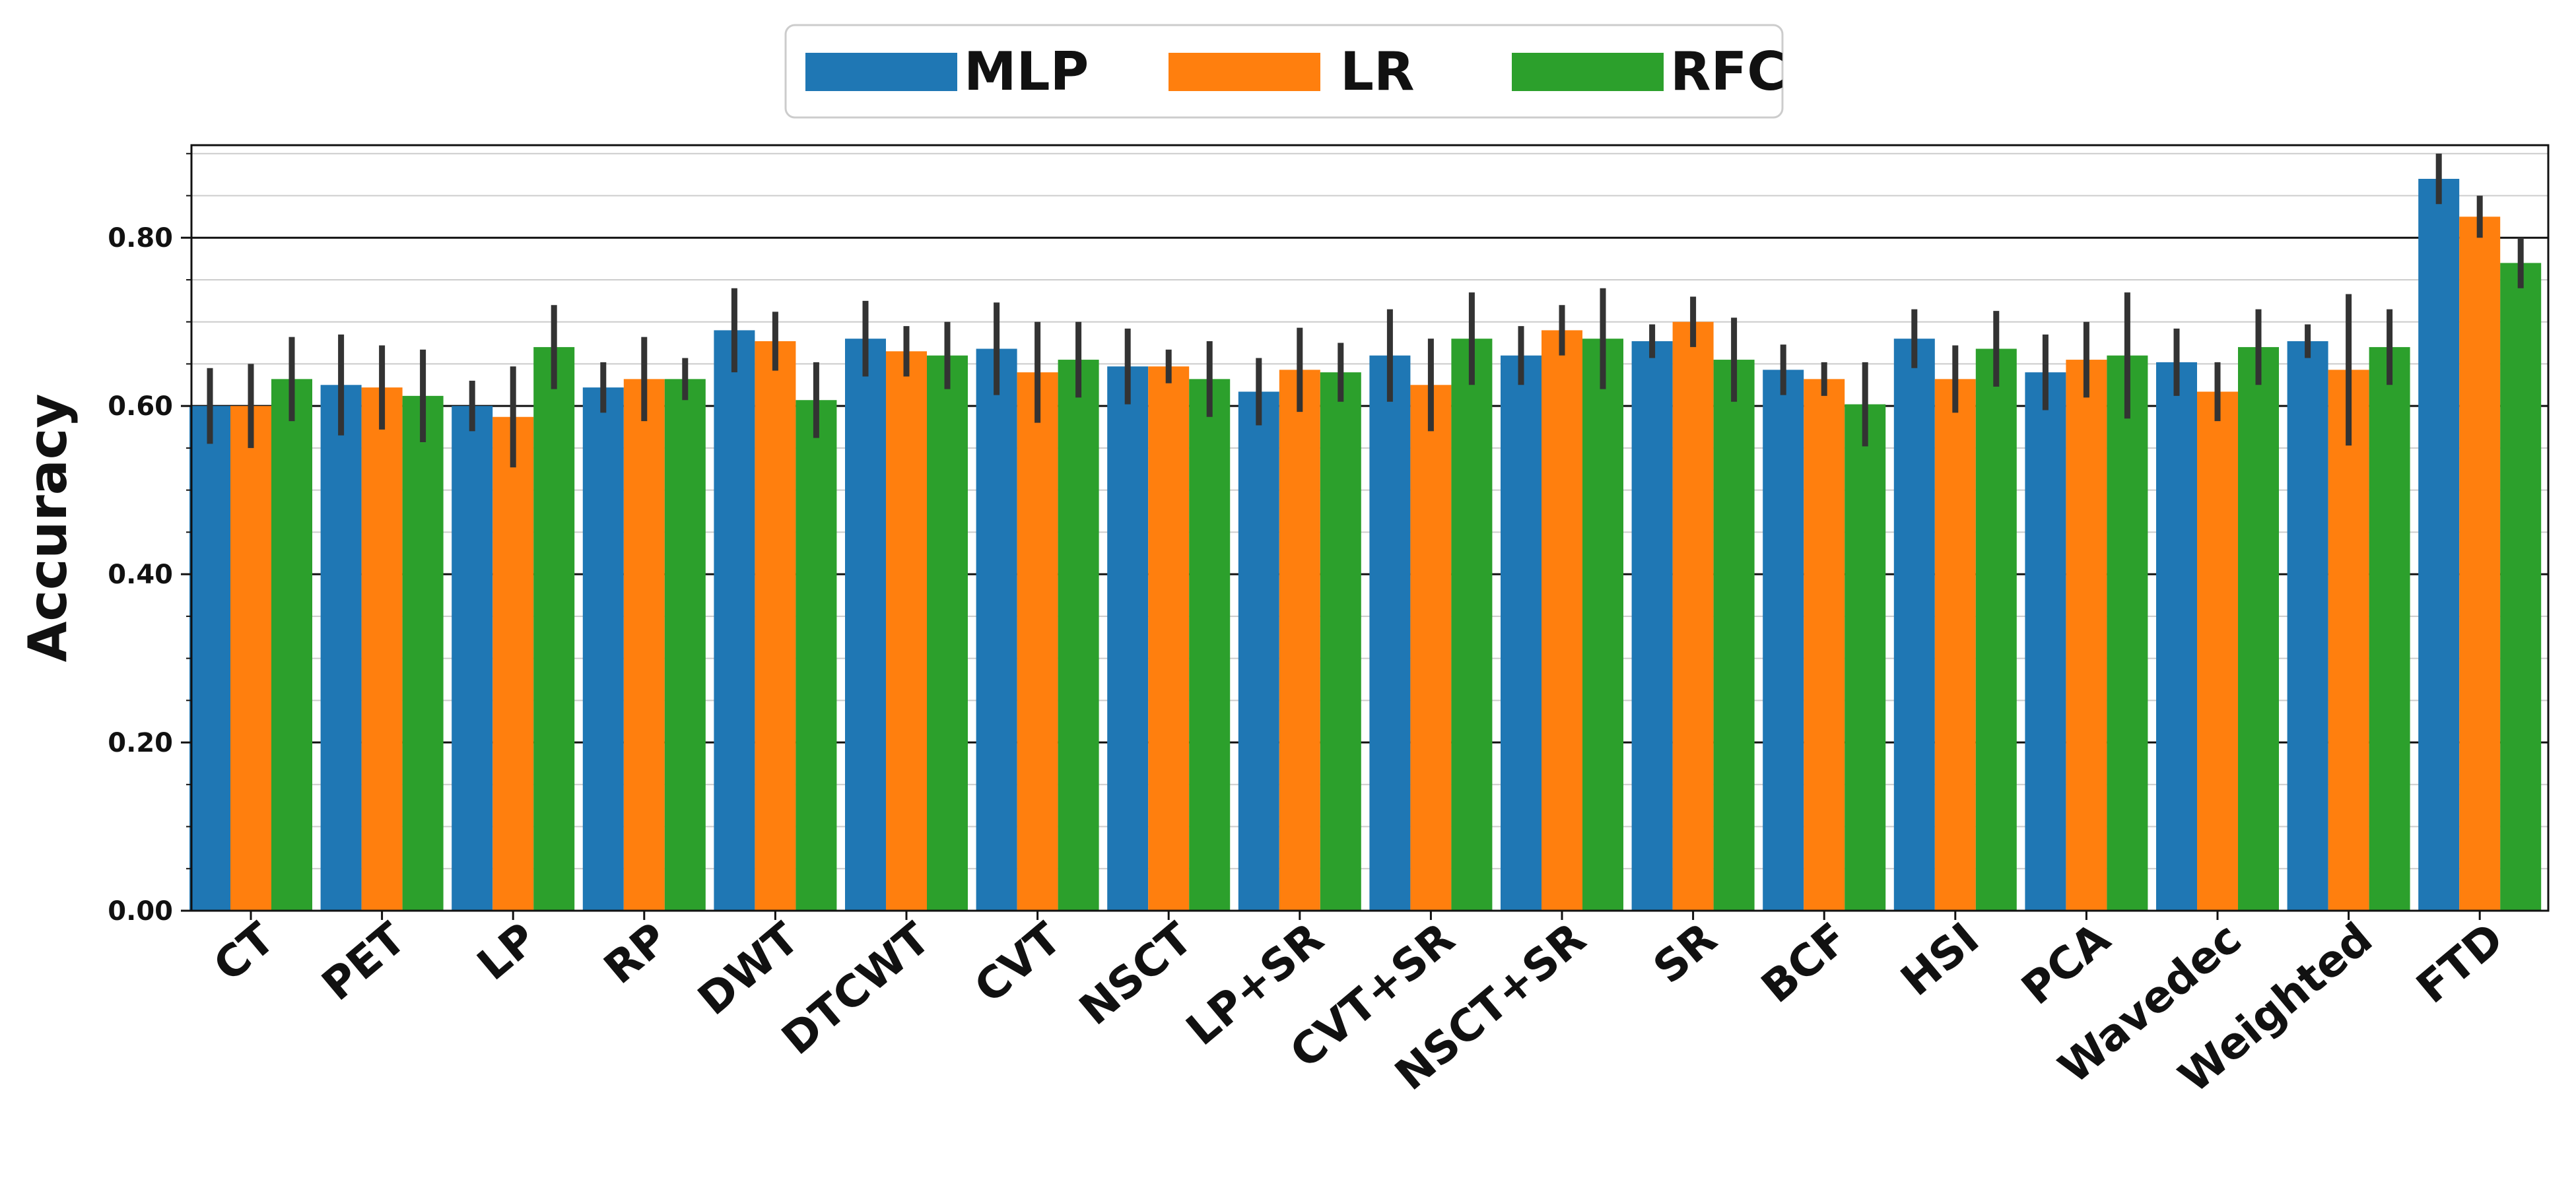 Image resolution: width=2576 pixels, height=1178 pixels. I want to click on legend: MLP LR RFC, so click(1285, 71).